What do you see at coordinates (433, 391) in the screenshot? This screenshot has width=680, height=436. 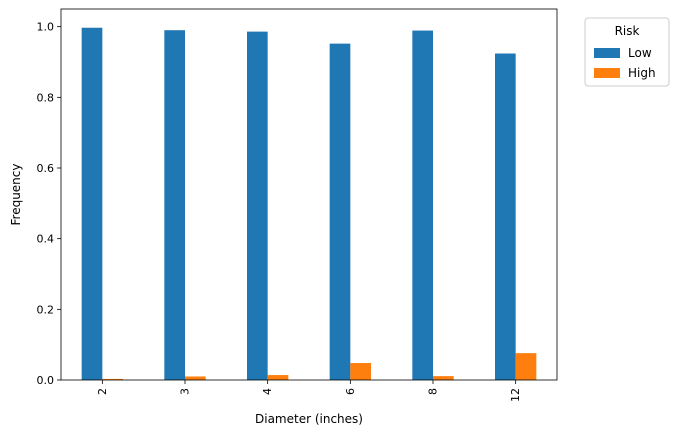 I see `x-tick-label: 8` at bounding box center [433, 391].